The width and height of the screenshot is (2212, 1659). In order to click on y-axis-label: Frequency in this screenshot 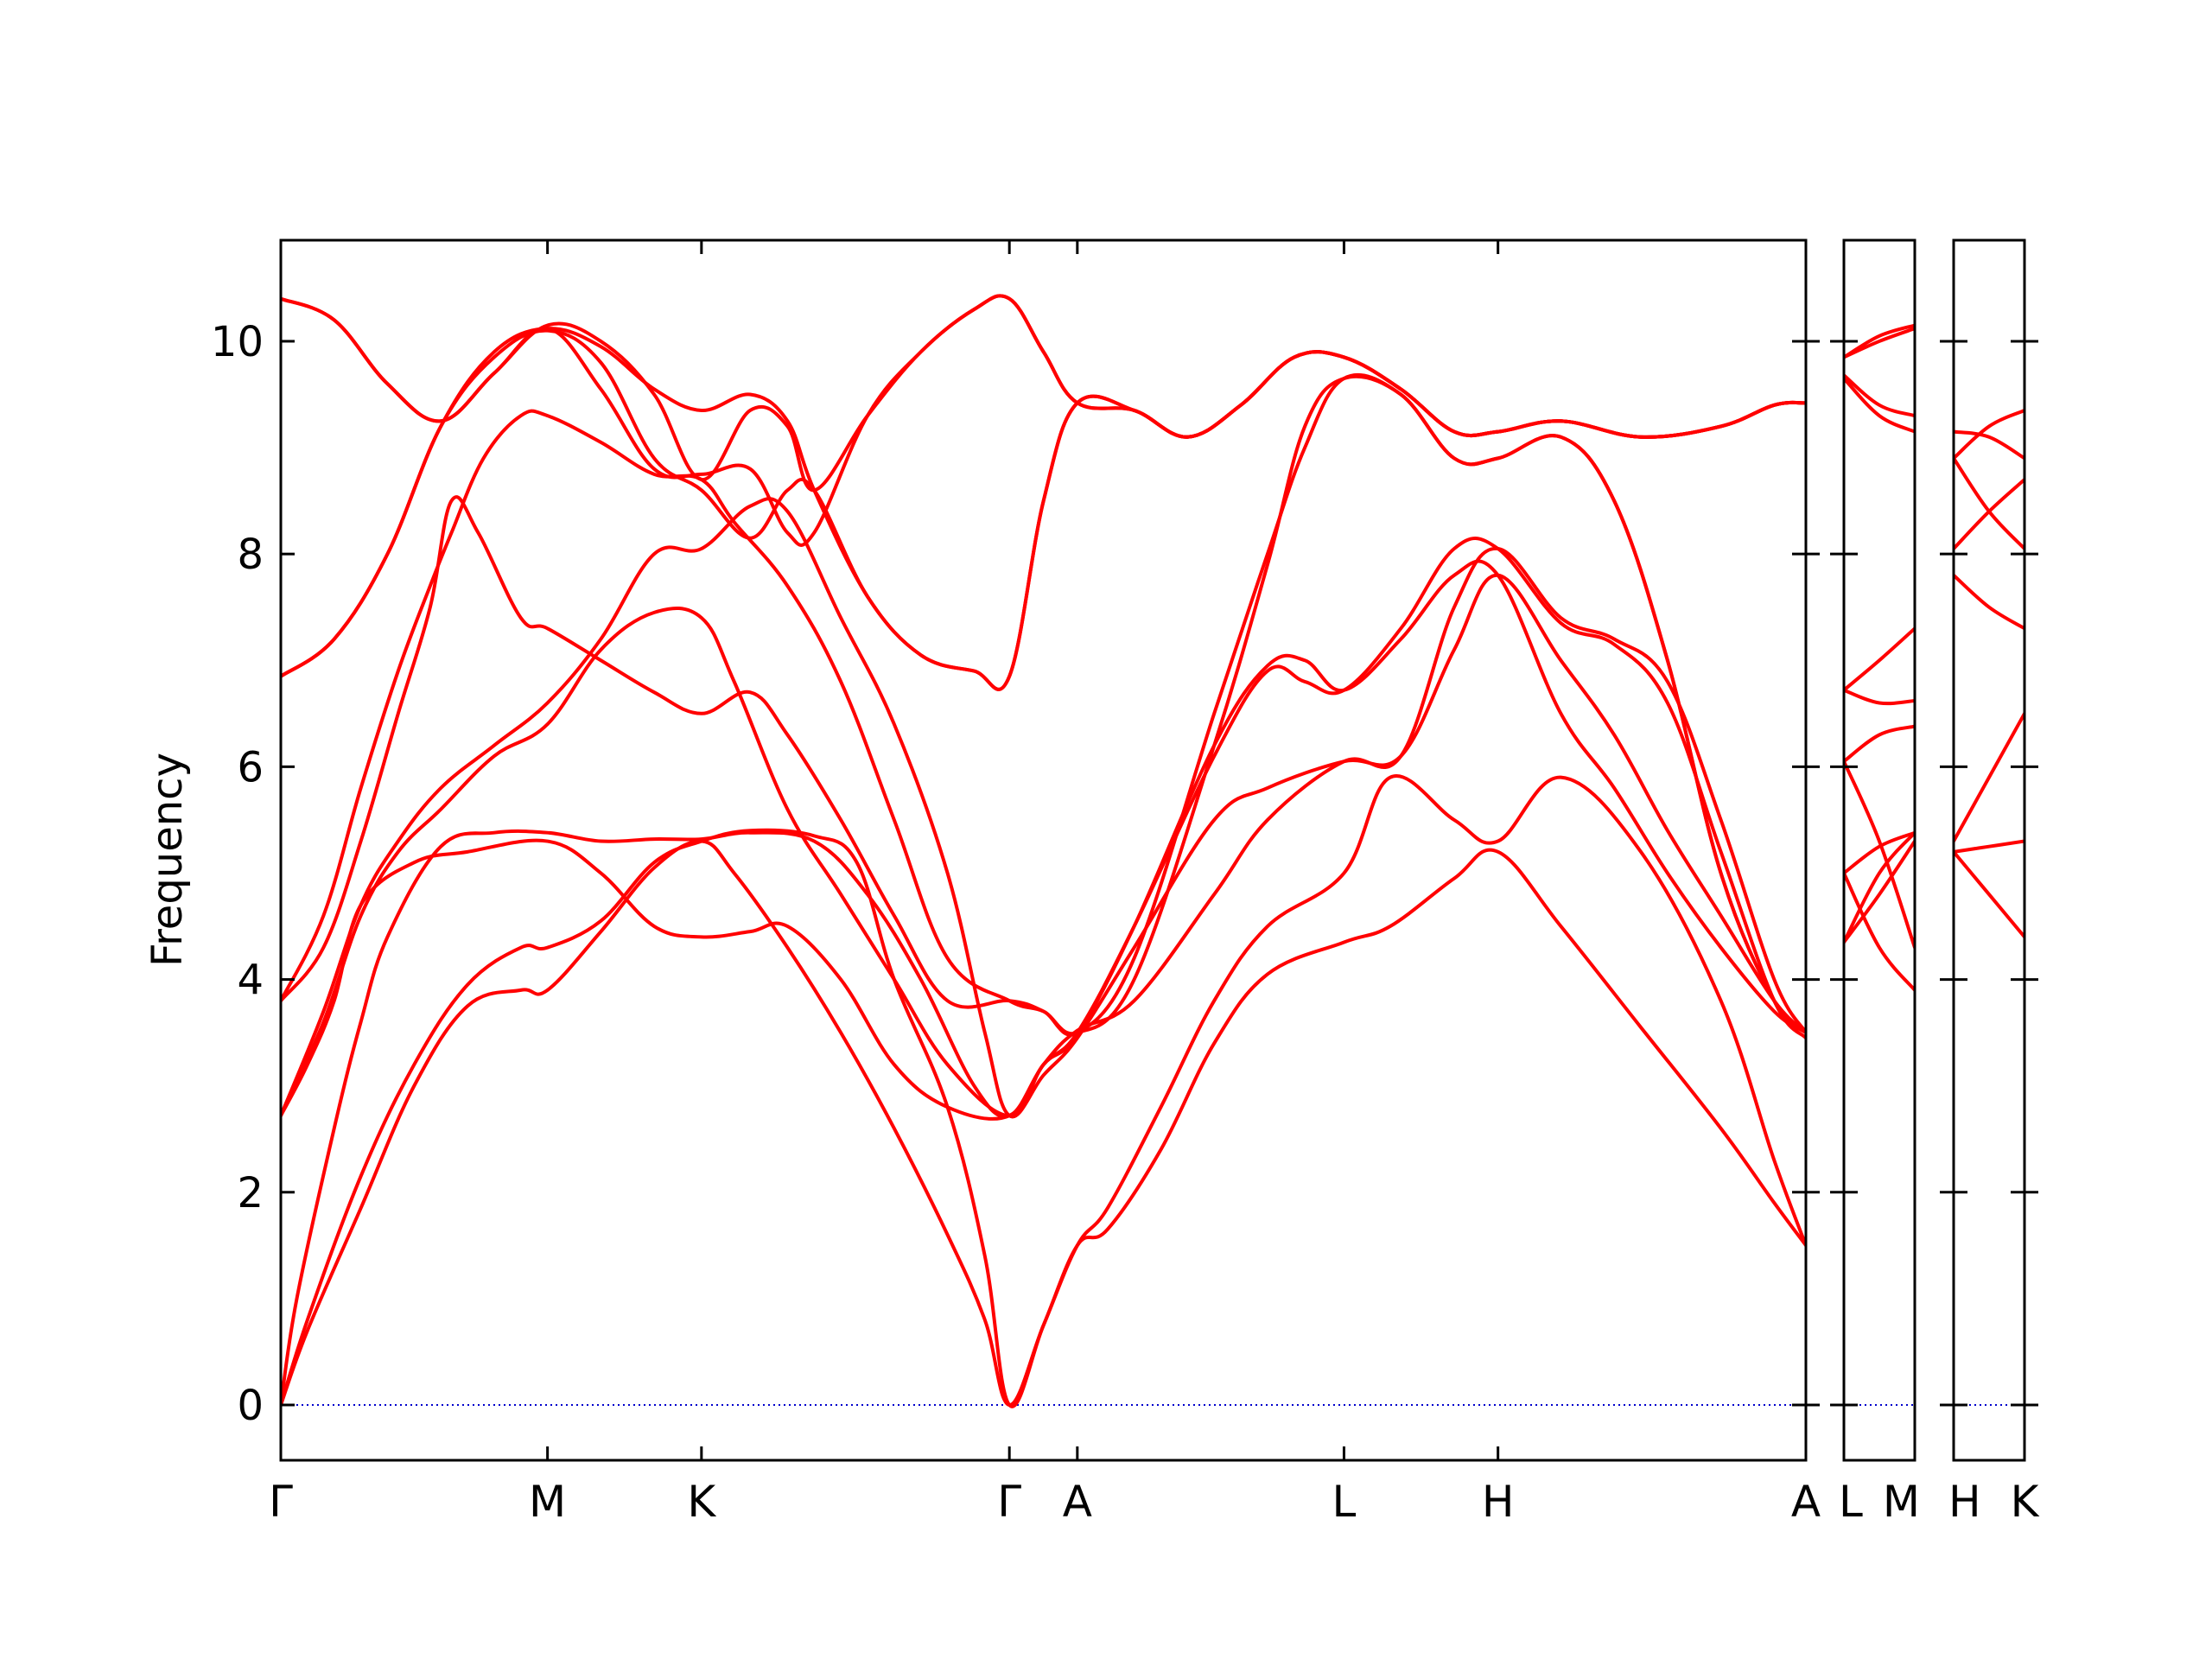, I will do `click(167, 860)`.